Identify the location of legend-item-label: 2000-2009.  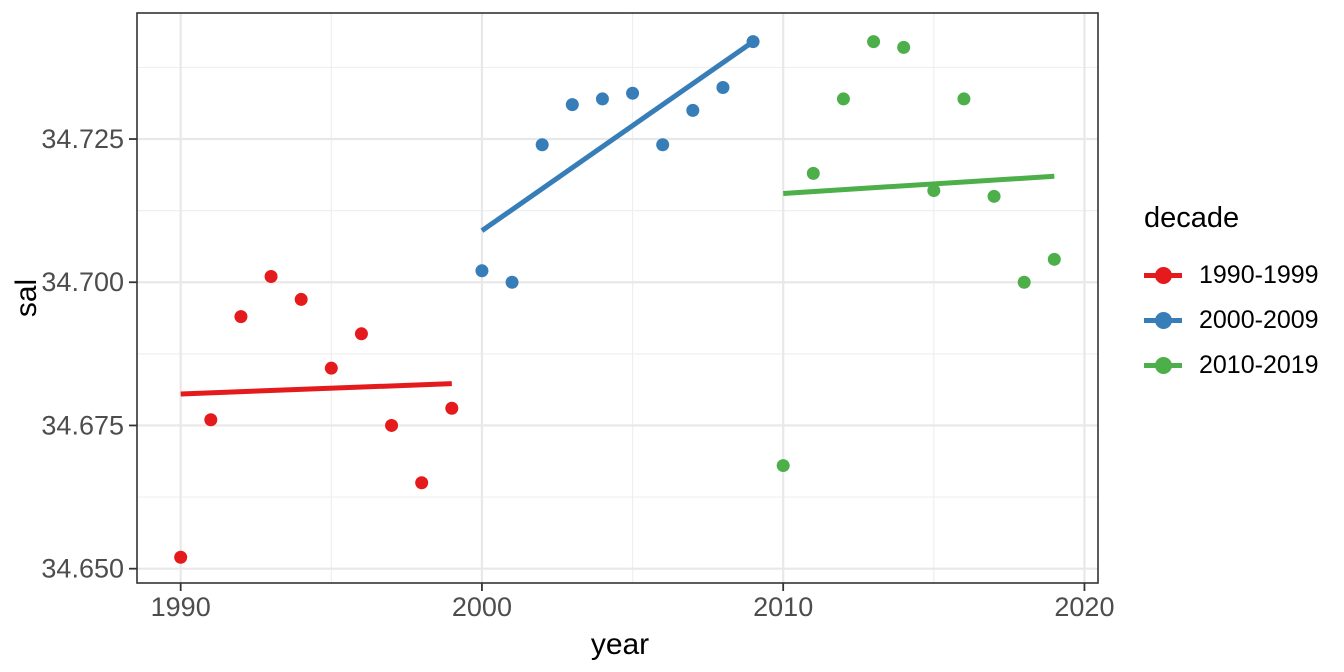
(1259, 320).